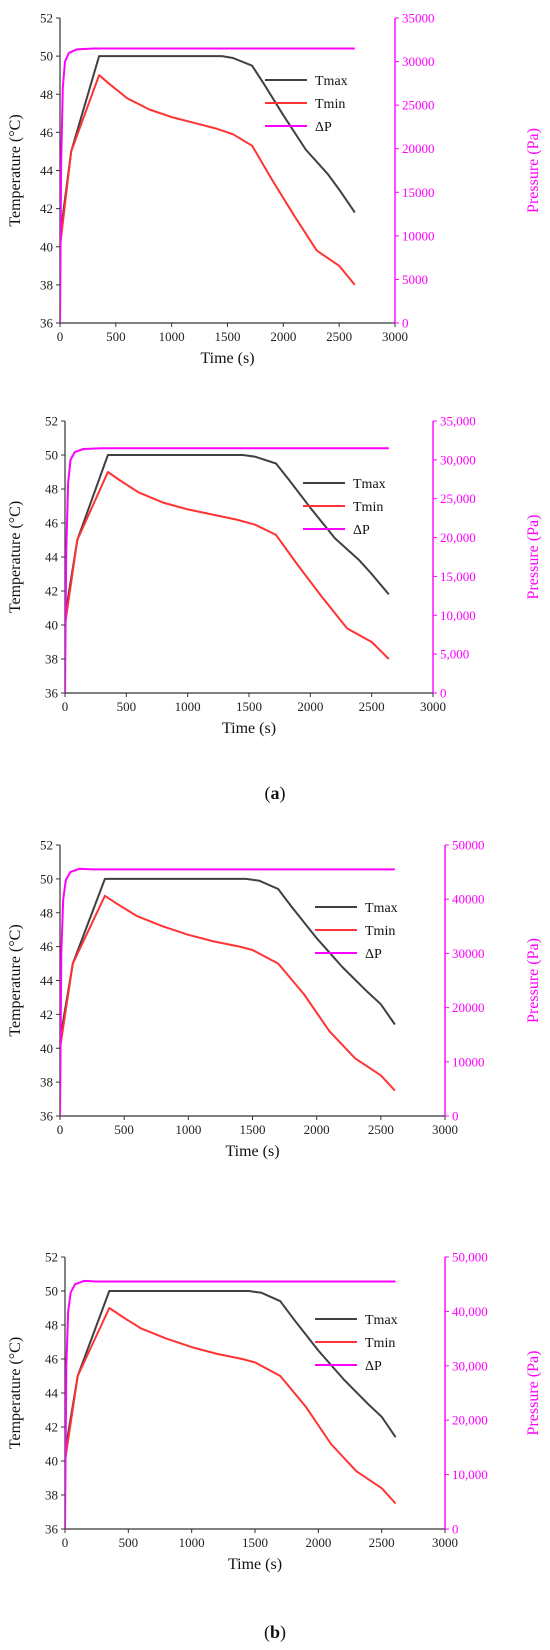  Describe the element at coordinates (470, 1311) in the screenshot. I see `y2-tick-label: 40,000` at that location.